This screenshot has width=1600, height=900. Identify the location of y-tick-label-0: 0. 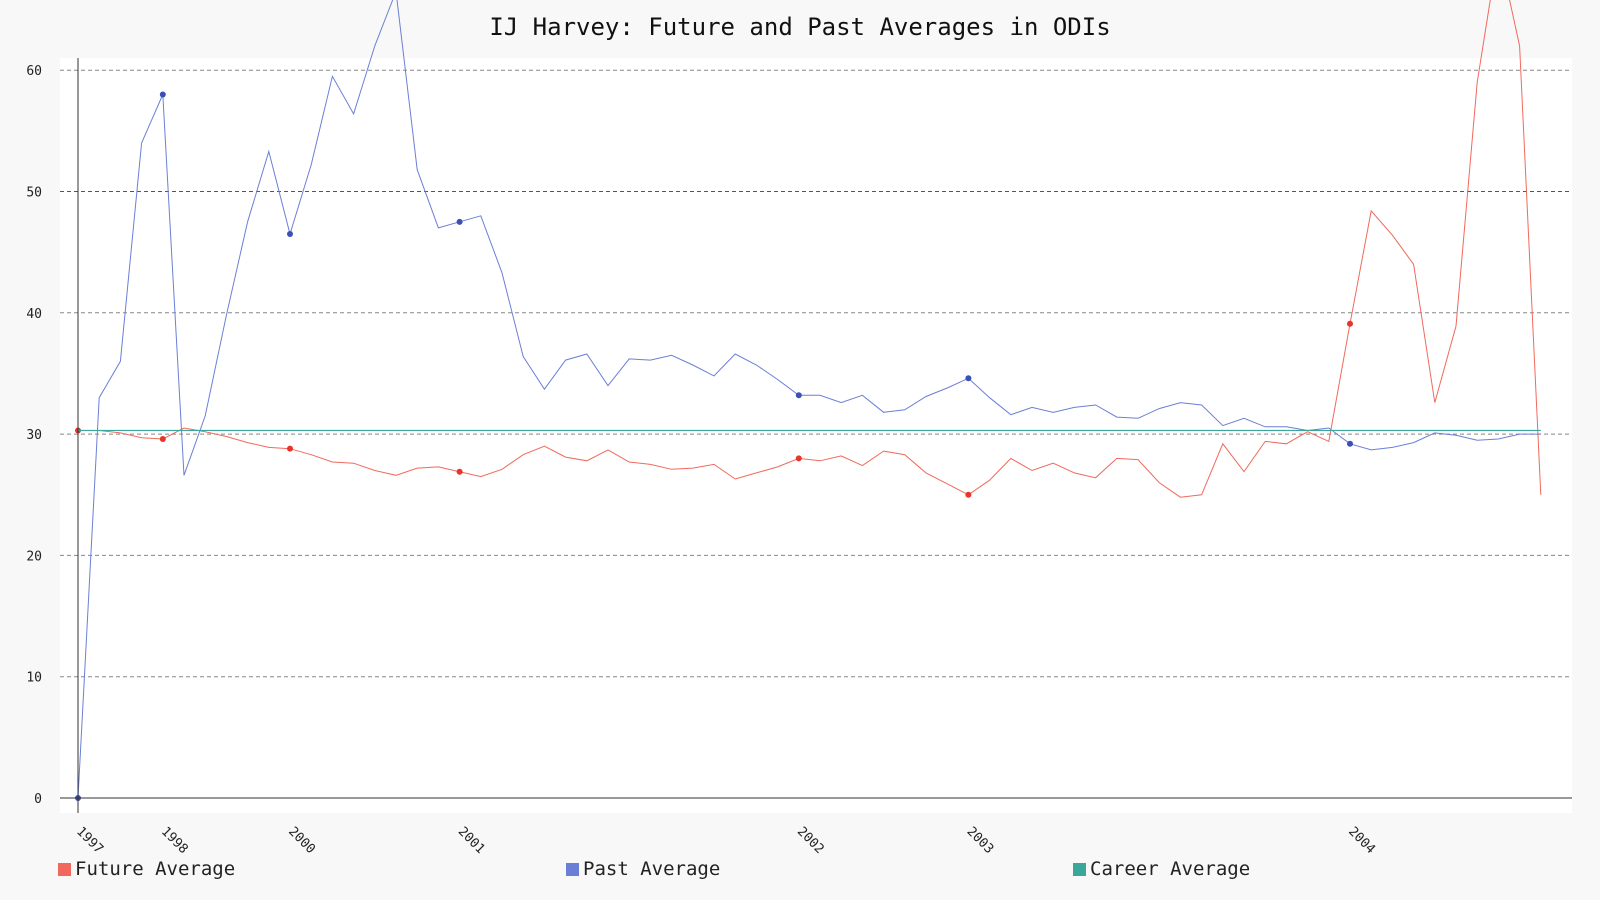
(38, 799).